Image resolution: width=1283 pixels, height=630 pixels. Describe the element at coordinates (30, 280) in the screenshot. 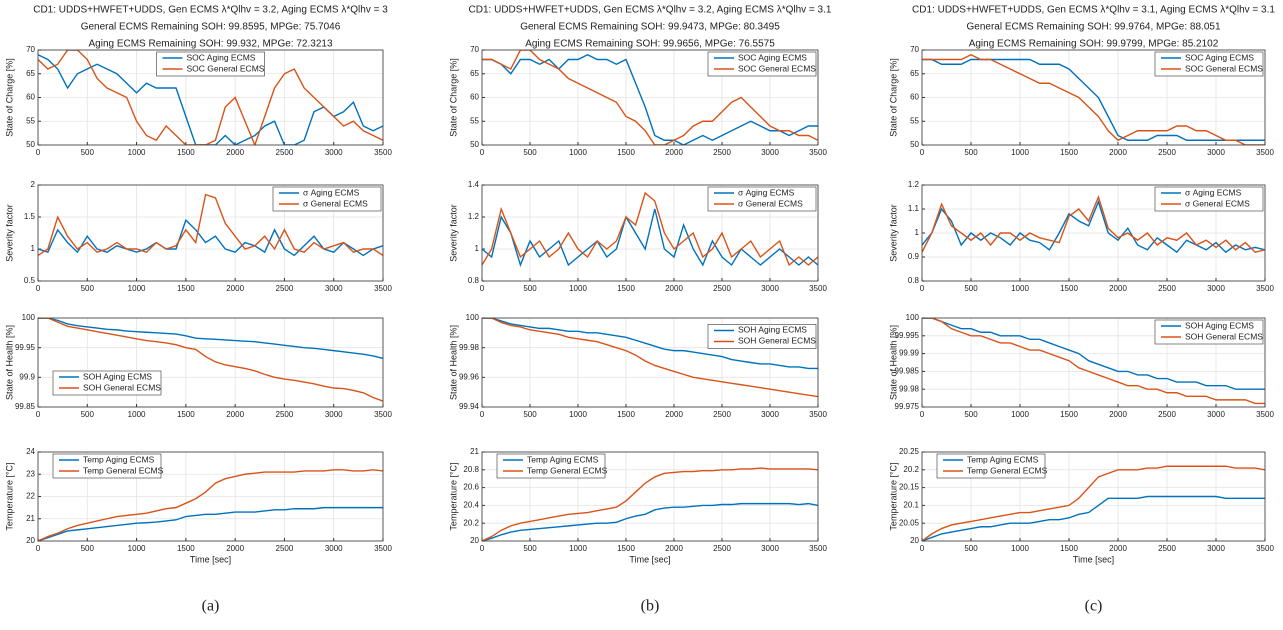

I see `y-tick-label: 0.5` at that location.